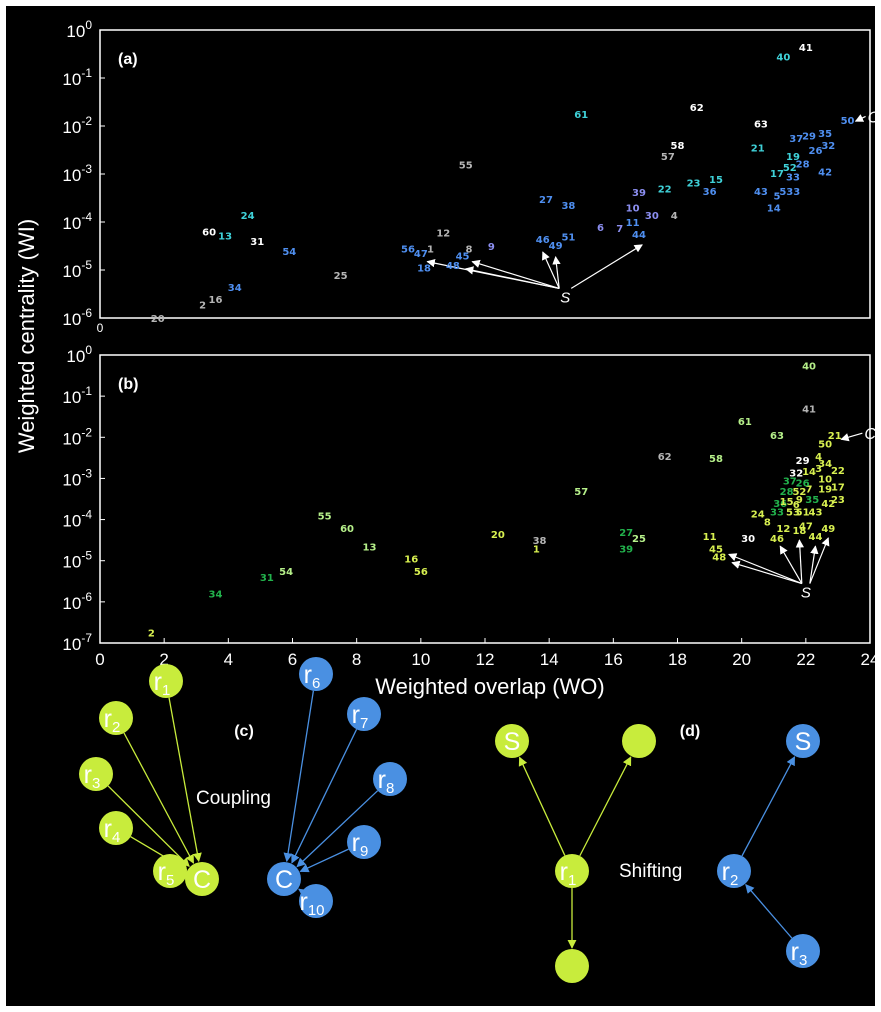 This screenshot has width=881, height=1012. Describe the element at coordinates (128, 384) in the screenshot. I see `panel-b-letter: (b)` at that location.